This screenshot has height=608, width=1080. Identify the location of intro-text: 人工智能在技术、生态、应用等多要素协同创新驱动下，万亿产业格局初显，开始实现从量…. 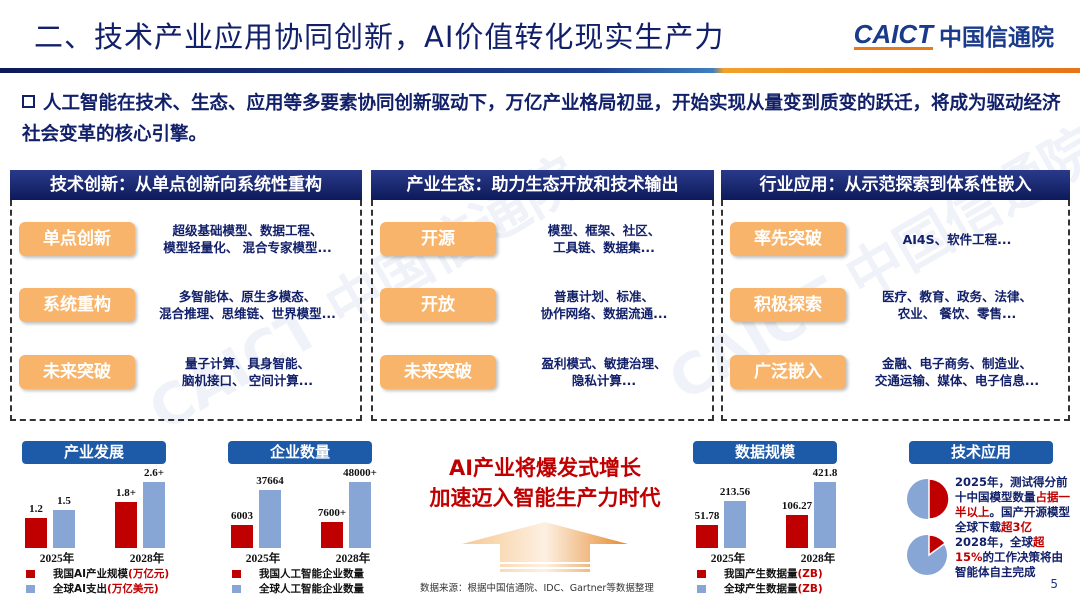
(547, 119).